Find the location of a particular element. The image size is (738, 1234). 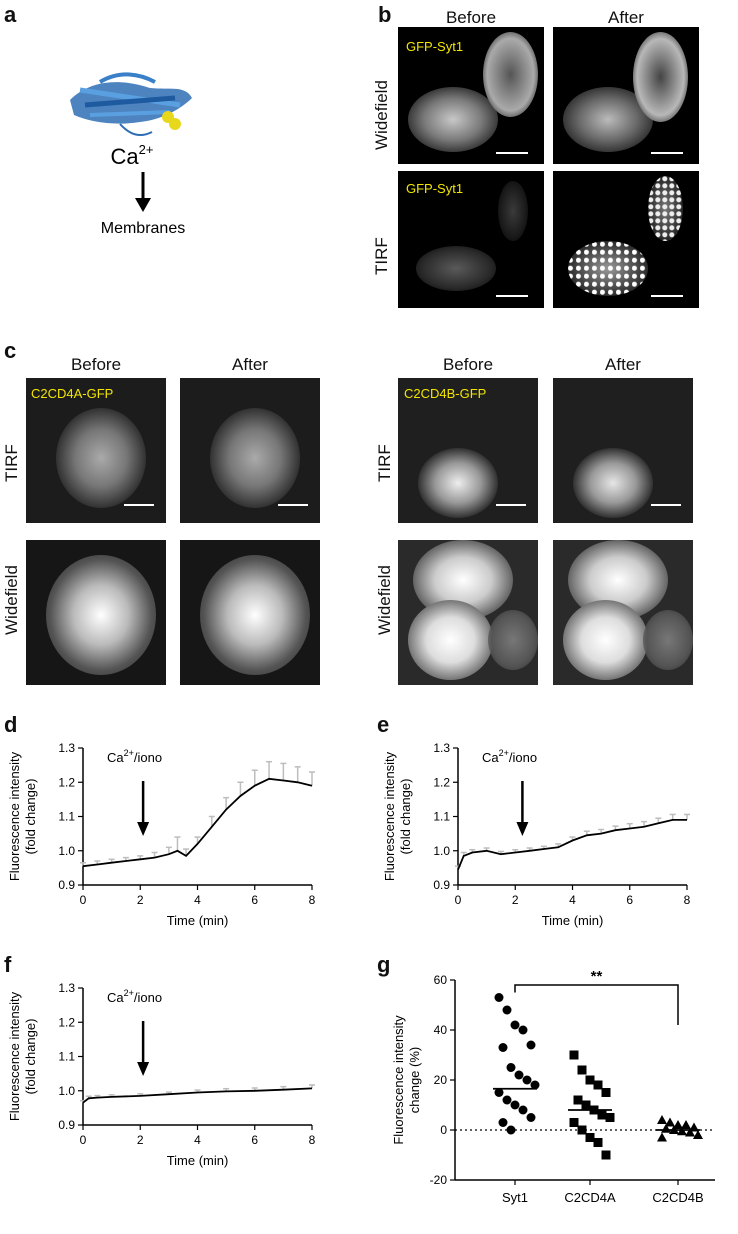

stimulus-ion-charge: 2+ is located at coordinates (129, 753).